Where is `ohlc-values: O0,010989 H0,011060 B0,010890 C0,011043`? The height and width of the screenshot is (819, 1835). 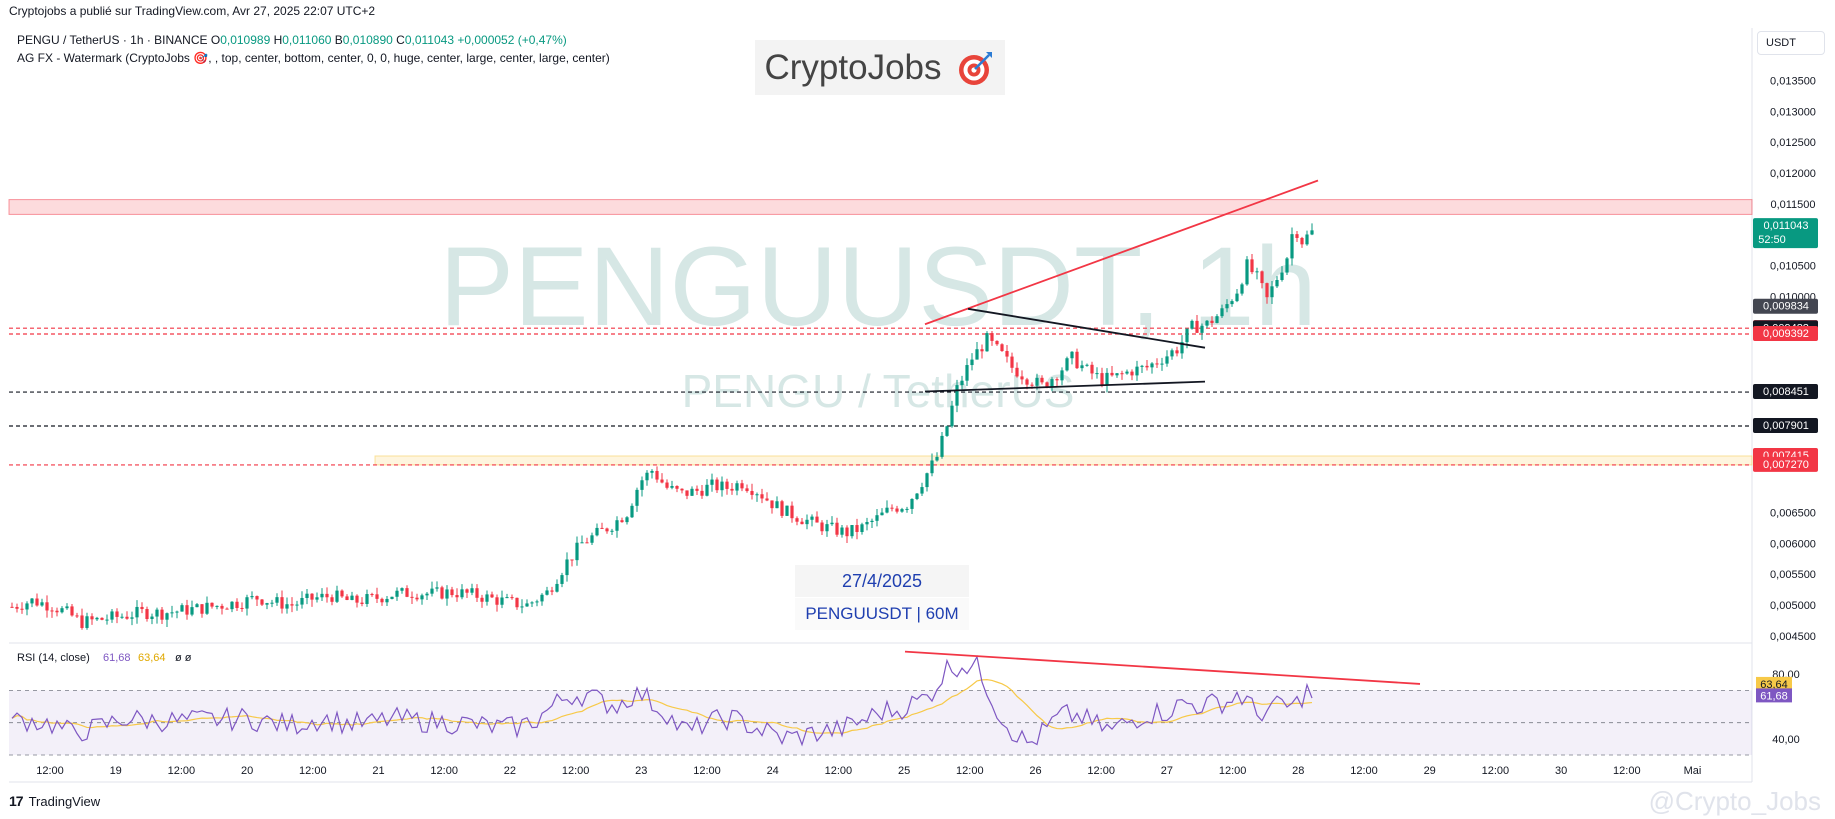
ohlc-values: O0,010989 H0,011060 B0,010890 C0,011043 is located at coordinates (332, 40).